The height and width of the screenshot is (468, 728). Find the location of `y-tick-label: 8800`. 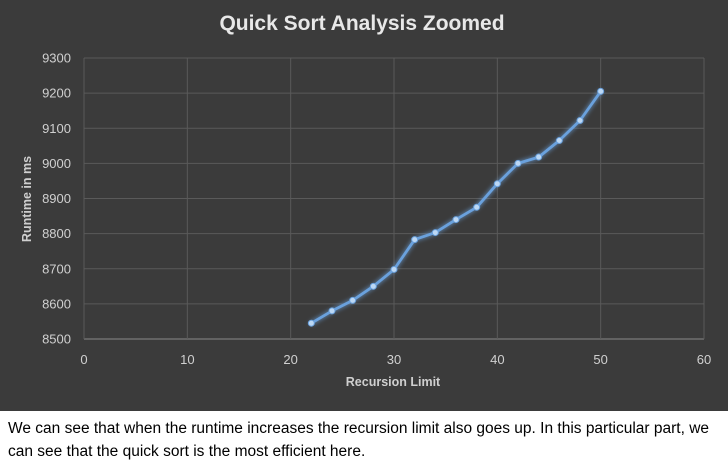

y-tick-label: 8800 is located at coordinates (56, 233).